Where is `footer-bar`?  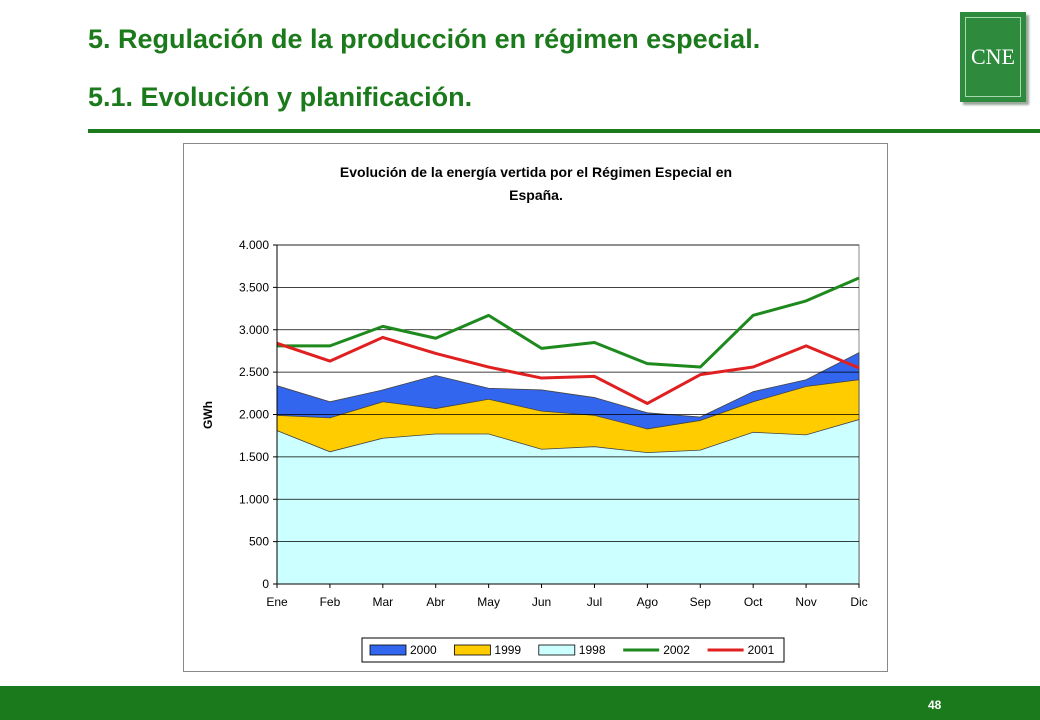
footer-bar is located at coordinates (520, 703).